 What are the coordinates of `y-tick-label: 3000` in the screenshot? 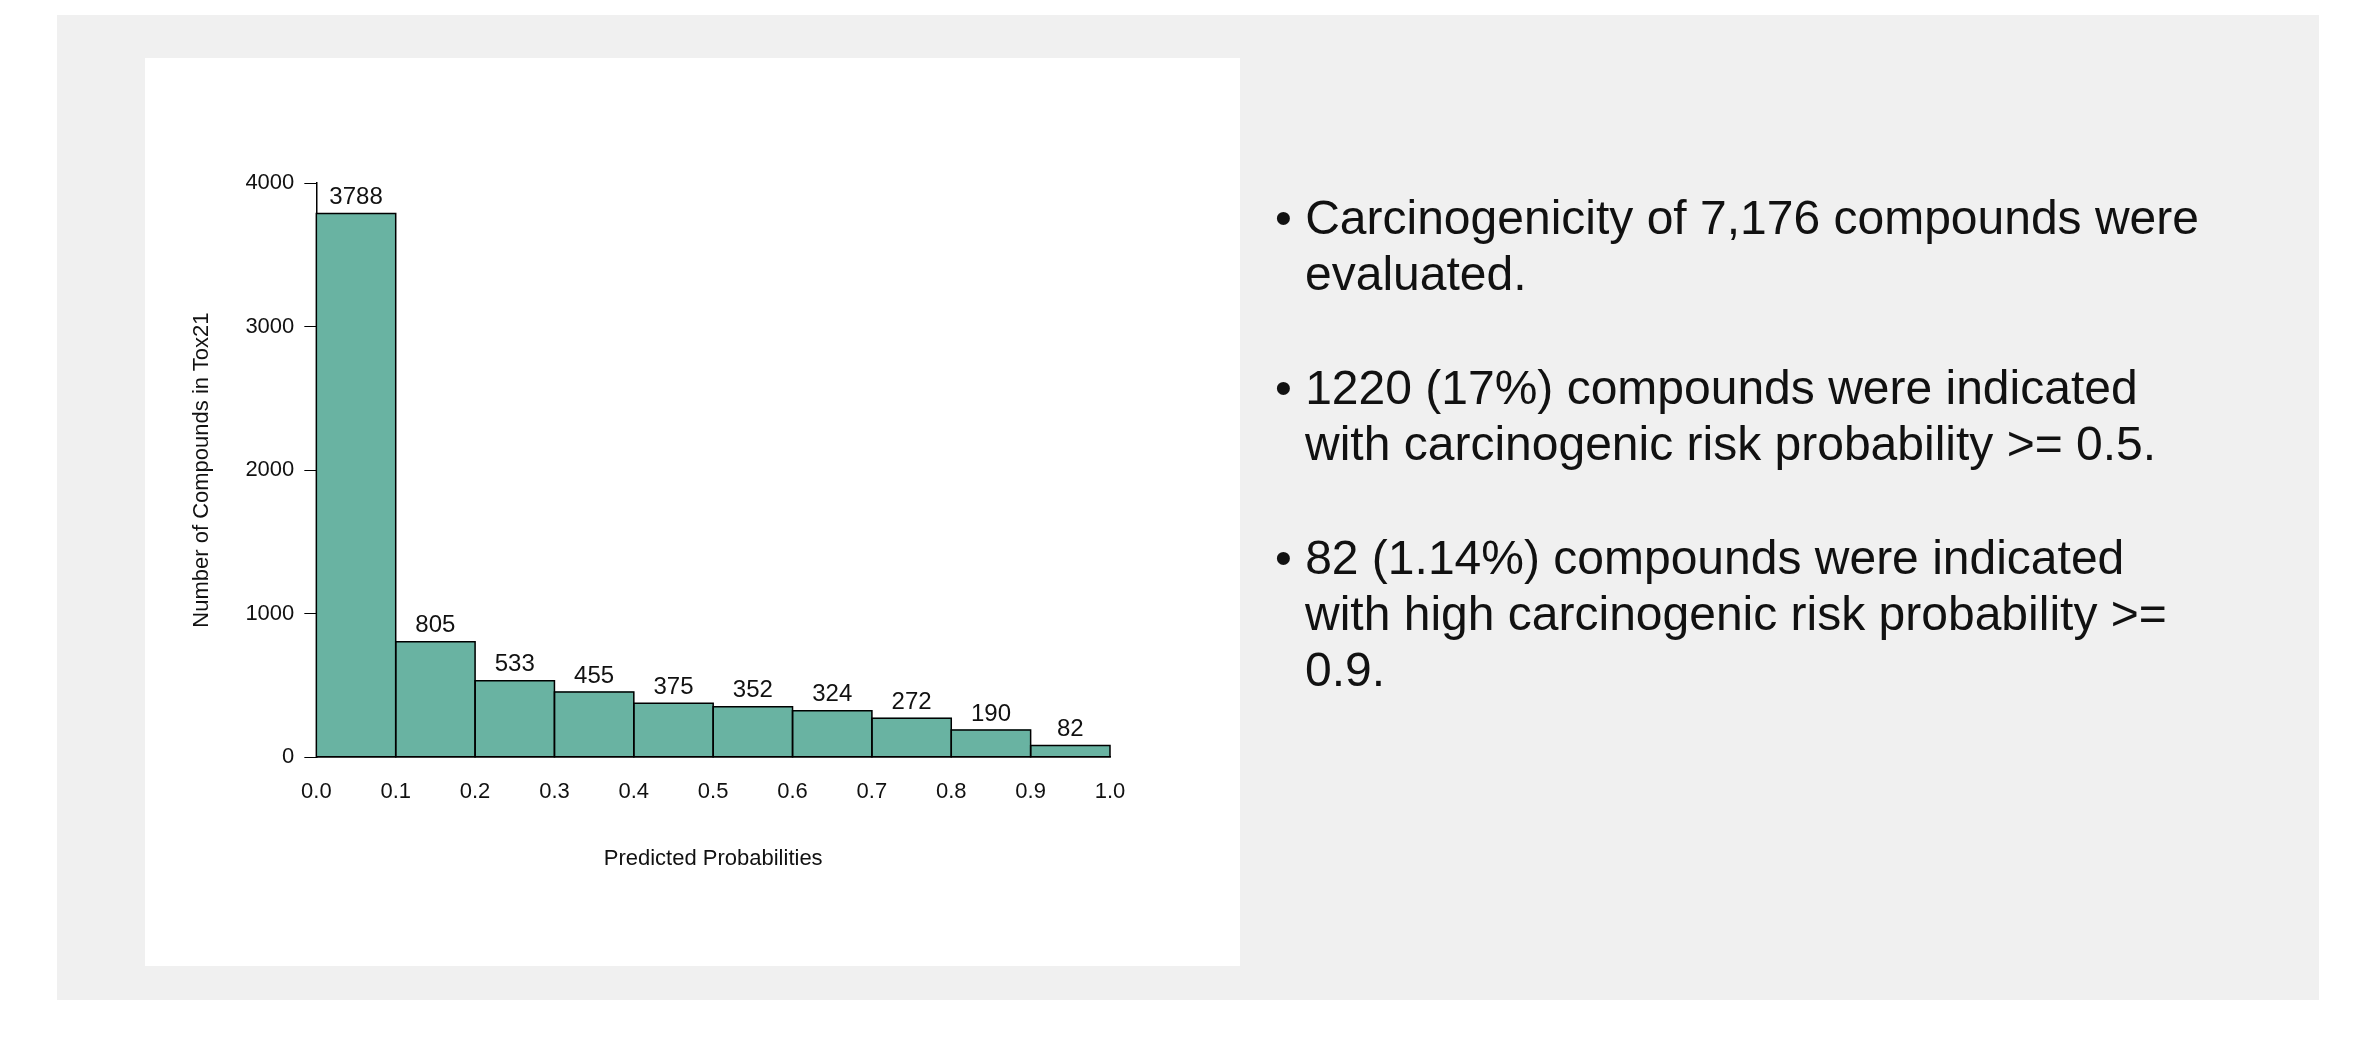 It's located at (270, 325).